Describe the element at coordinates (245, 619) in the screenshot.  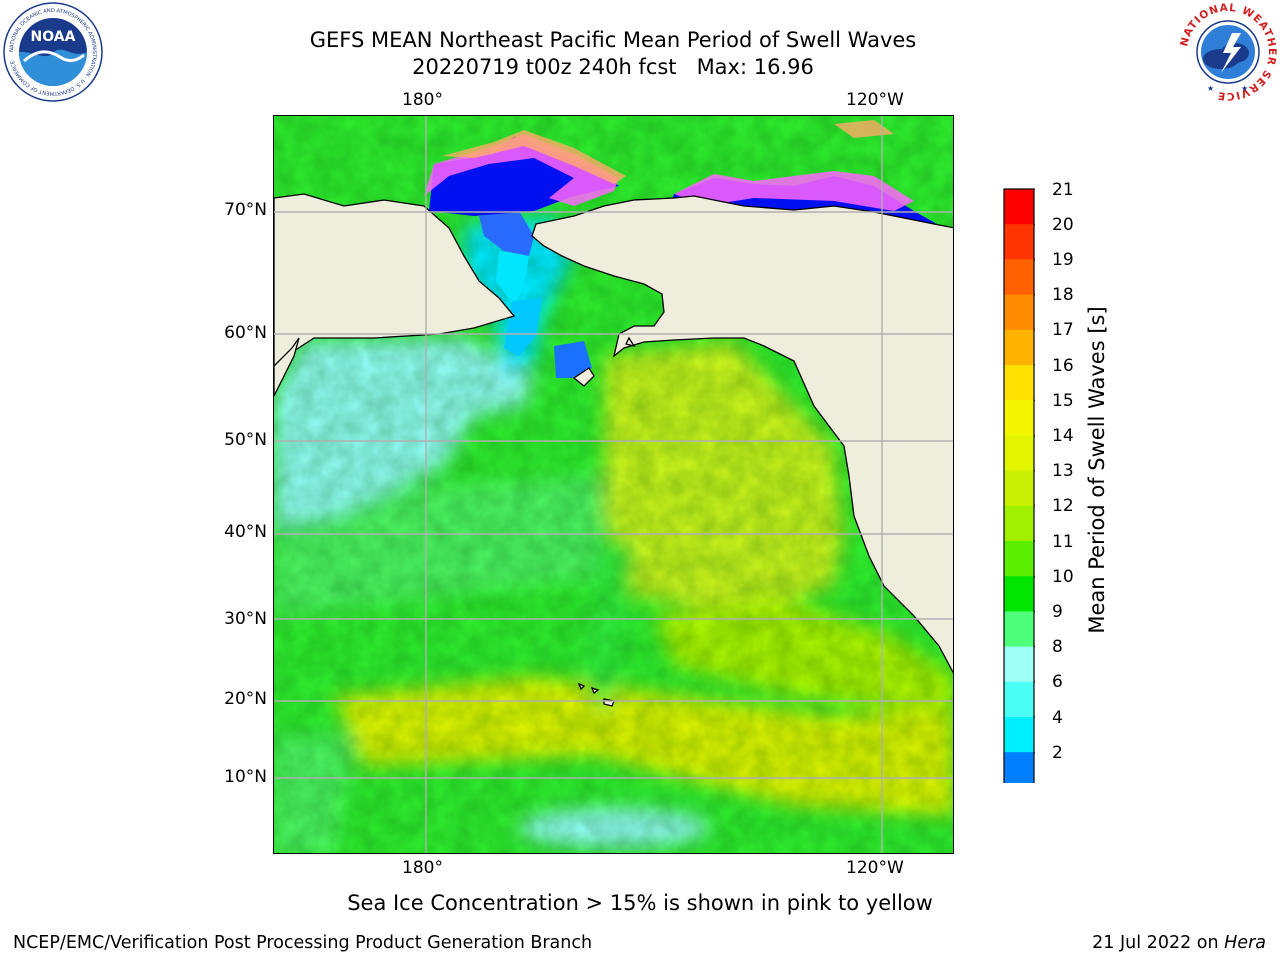
I see `lat-label-30n: 30°N` at that location.